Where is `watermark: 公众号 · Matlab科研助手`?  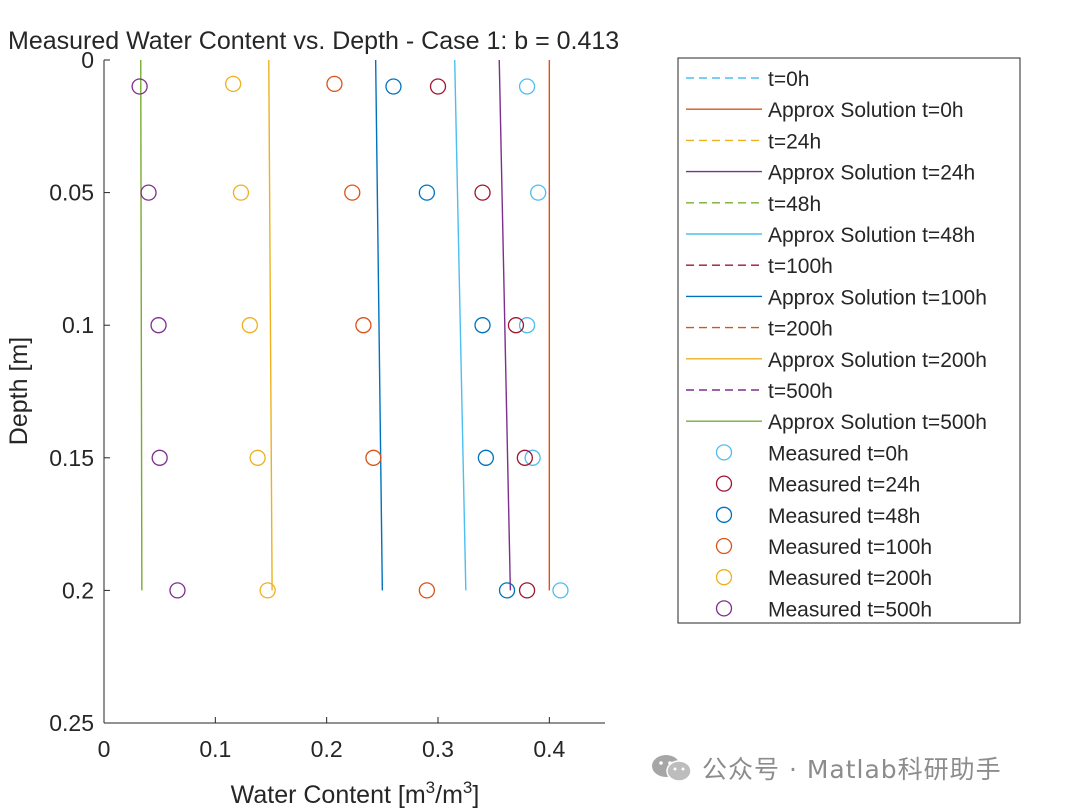
watermark: 公众号 · Matlab科研助手 is located at coordinates (826, 768).